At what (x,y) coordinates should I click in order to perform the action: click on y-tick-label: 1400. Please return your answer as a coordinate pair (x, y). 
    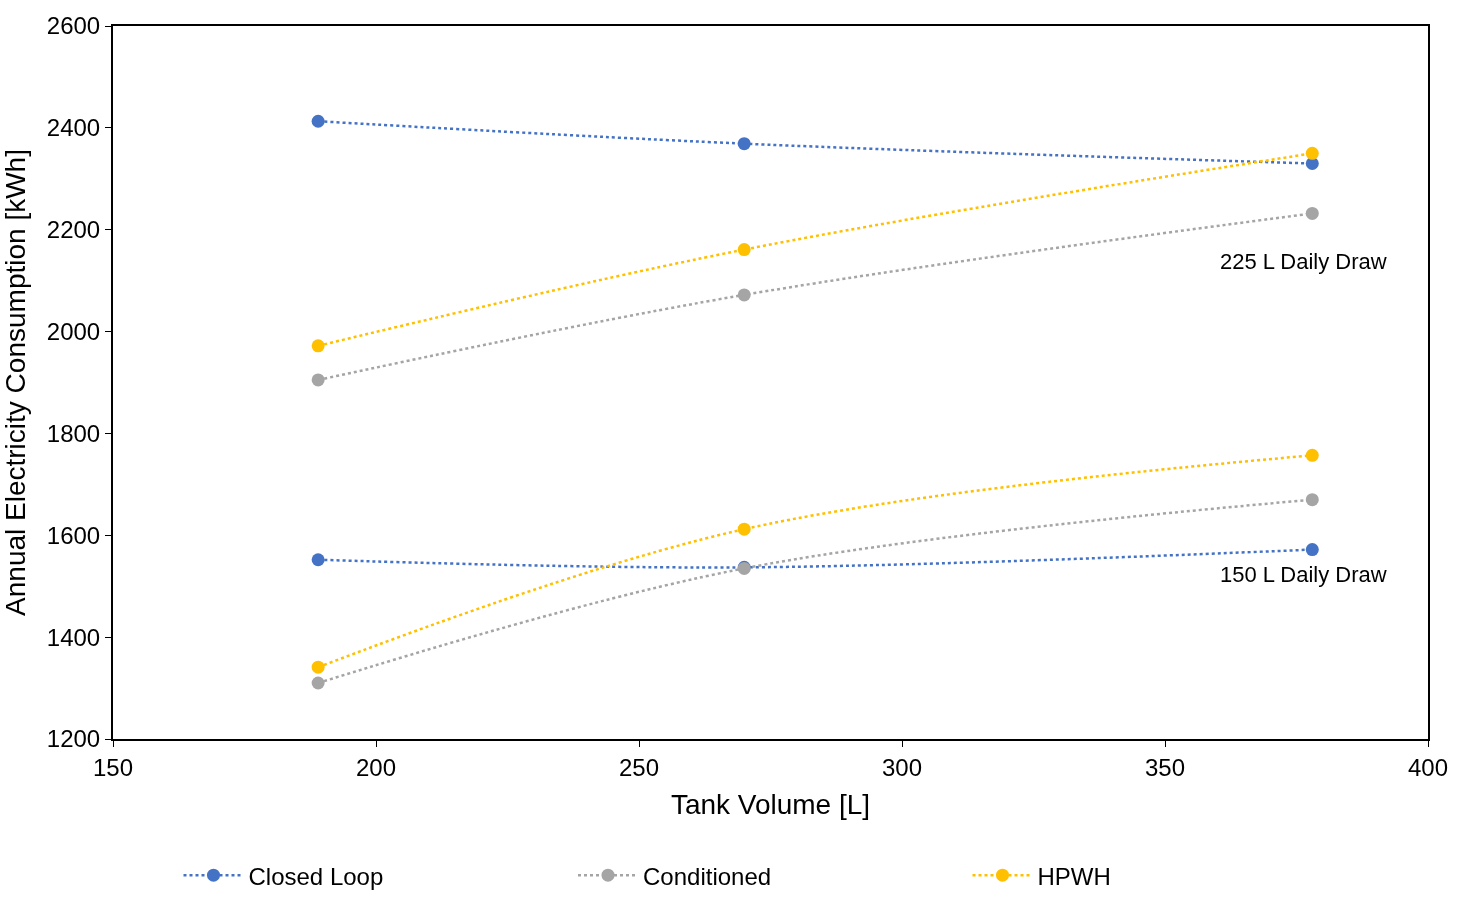
    Looking at the image, I should click on (73, 637).